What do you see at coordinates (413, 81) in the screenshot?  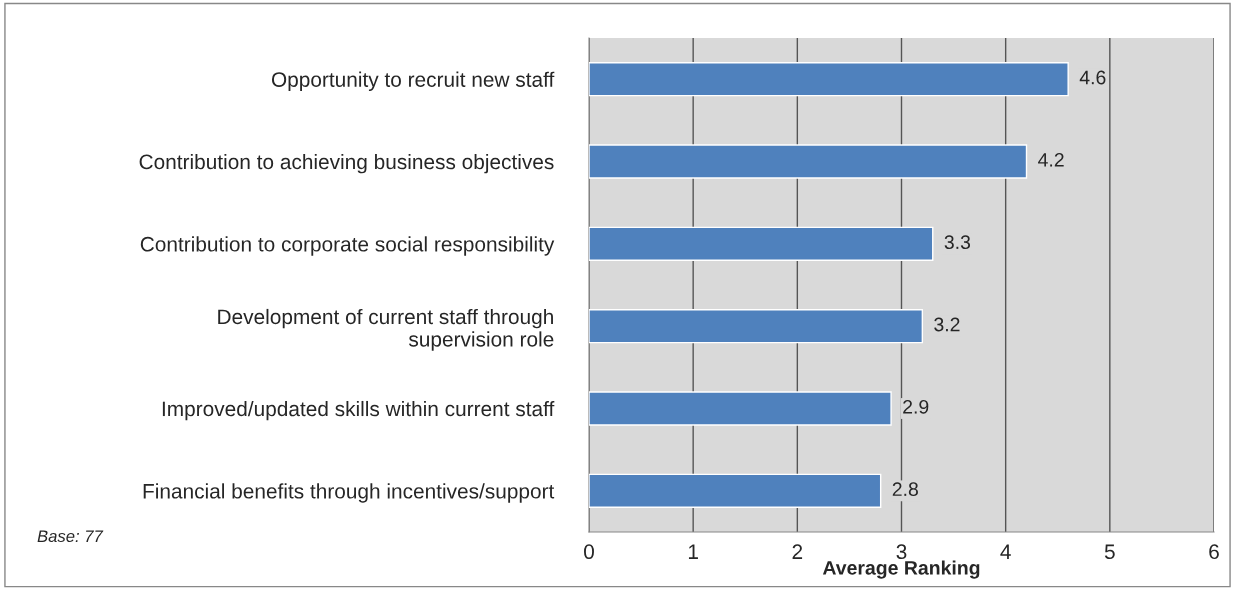 I see `y-tick-label: Opportunity to recruit new staff` at bounding box center [413, 81].